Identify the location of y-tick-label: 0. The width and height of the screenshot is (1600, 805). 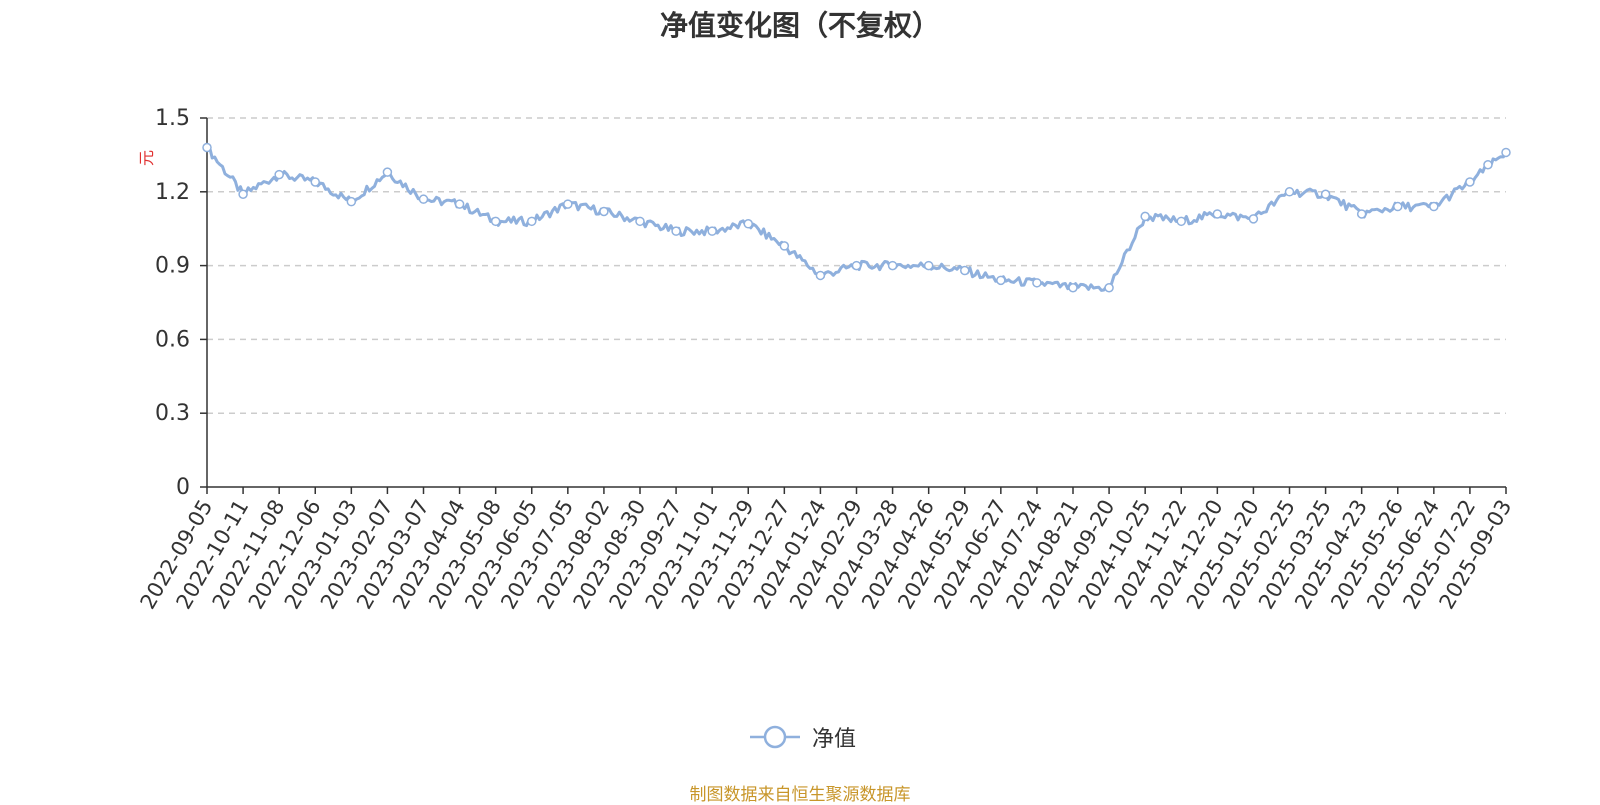
(183, 487).